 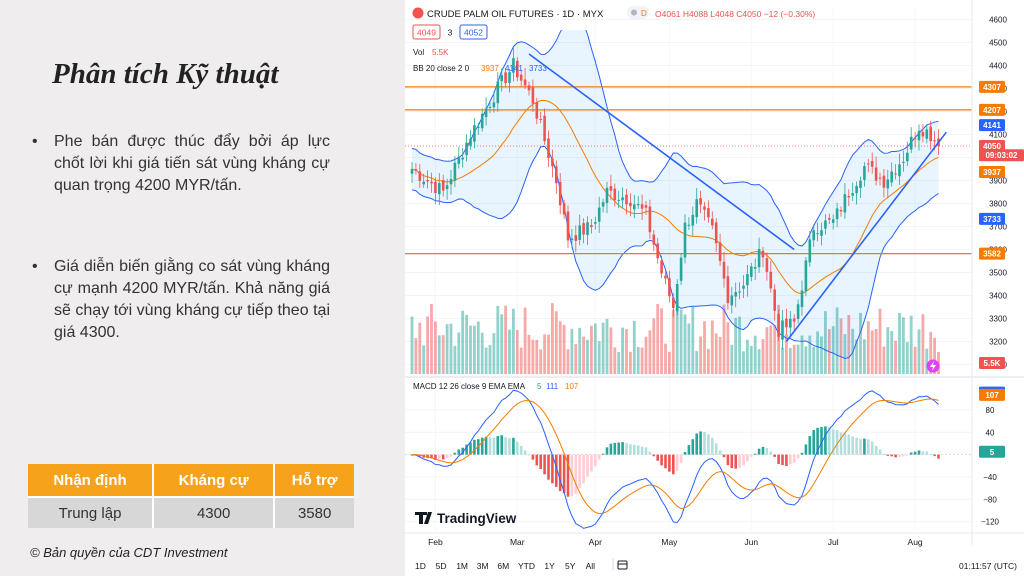 I want to click on downtrend-line, so click(x=661, y=152).